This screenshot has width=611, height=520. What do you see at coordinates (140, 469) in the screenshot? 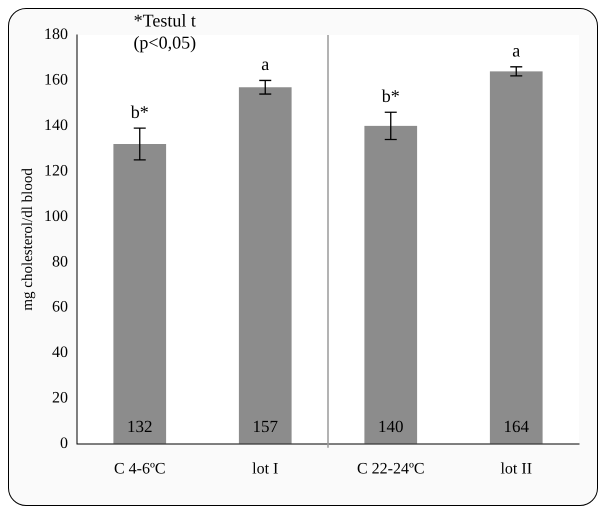
I see `x-tick-label: C 4-6ºC` at bounding box center [140, 469].